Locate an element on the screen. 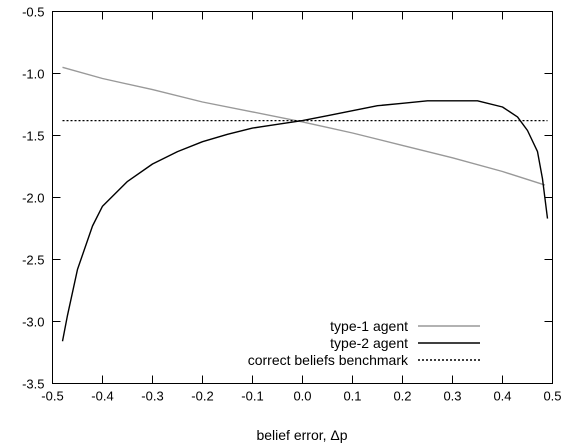 The image size is (569, 447). y-tick-label: -1.0 is located at coordinates (33, 74).